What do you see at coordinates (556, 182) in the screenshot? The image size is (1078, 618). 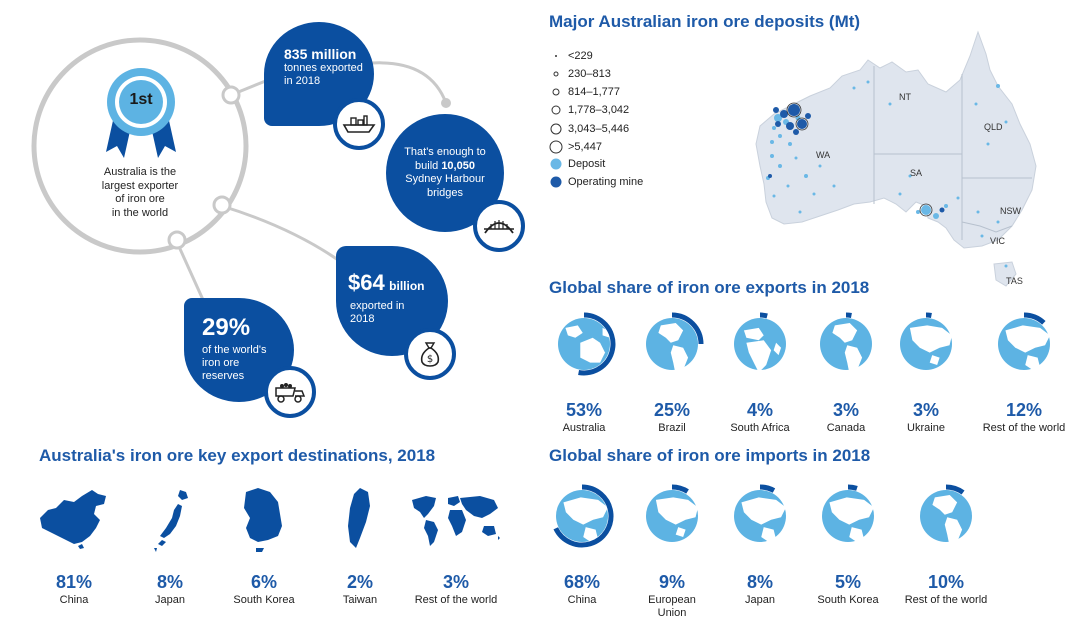 I see `operating-mine-dot-icon` at bounding box center [556, 182].